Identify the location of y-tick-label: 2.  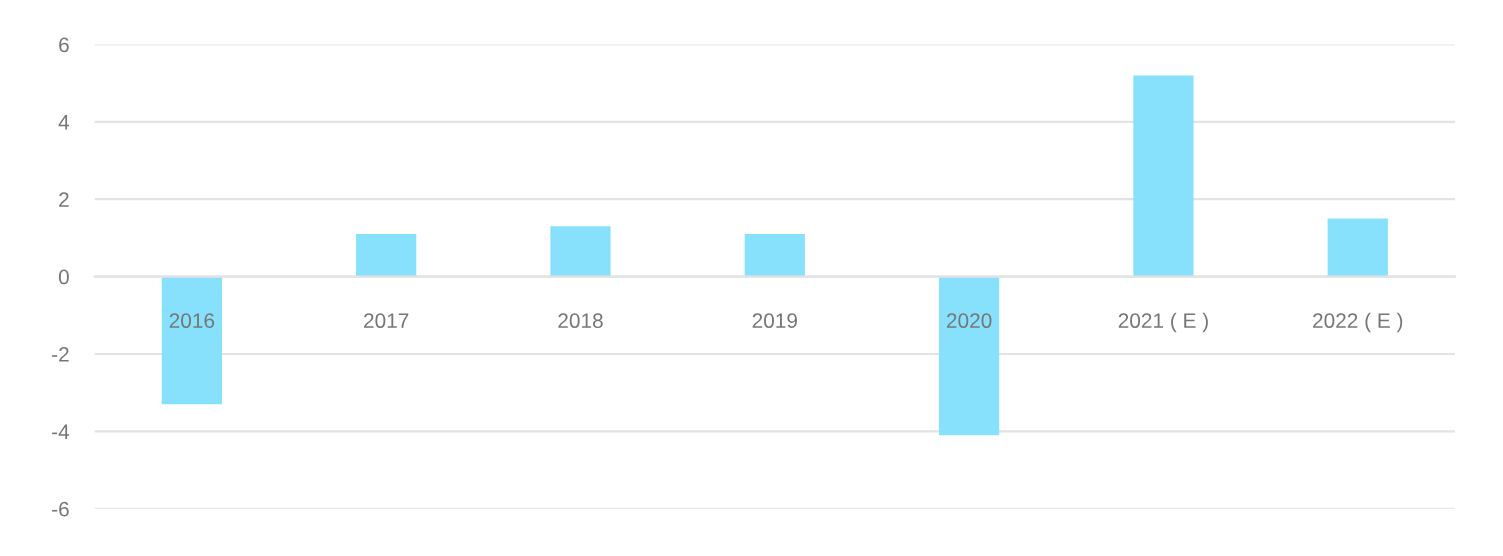
(64, 199).